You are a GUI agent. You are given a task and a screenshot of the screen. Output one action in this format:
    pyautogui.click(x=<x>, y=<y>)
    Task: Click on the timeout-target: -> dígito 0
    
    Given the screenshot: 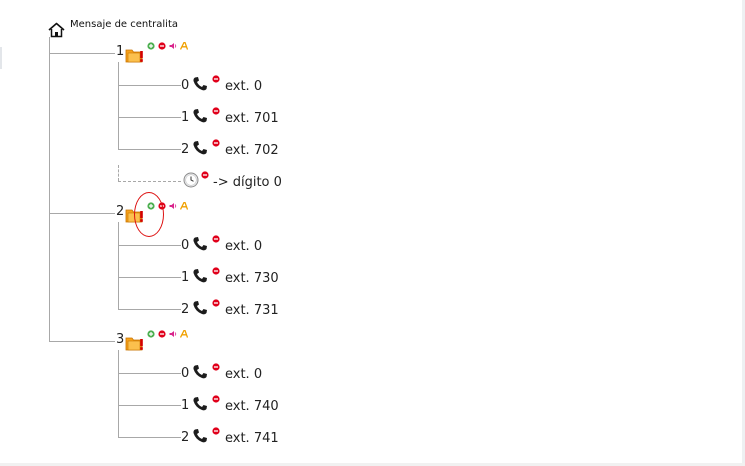 What is the action you would take?
    pyautogui.click(x=247, y=182)
    